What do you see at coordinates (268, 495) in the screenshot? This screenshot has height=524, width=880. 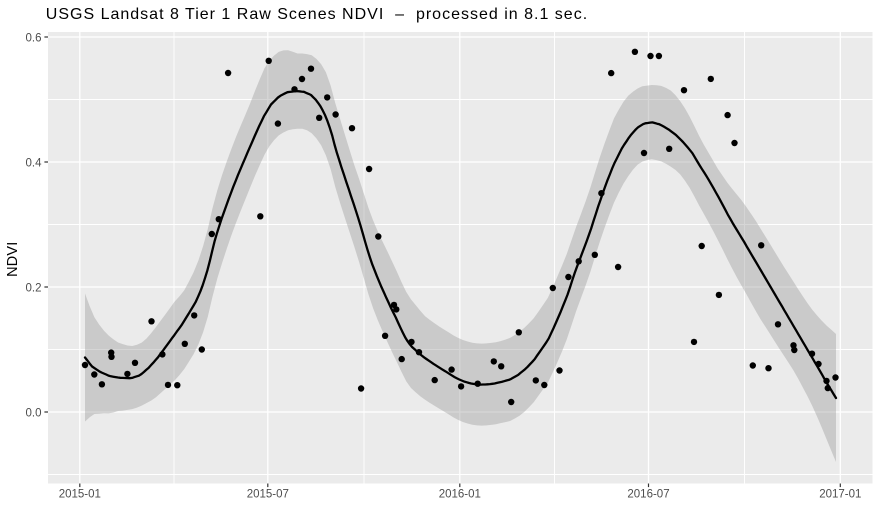 I see `svg-text: 2015-07` at bounding box center [268, 495].